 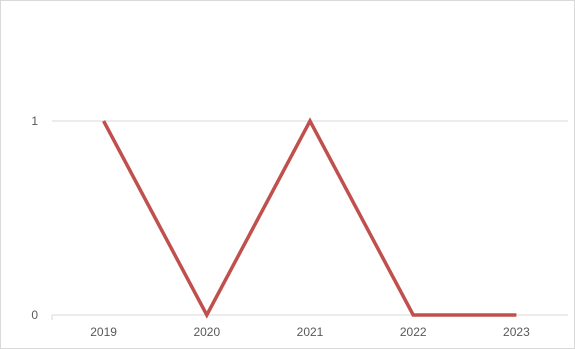 I want to click on x-tick-label: 2023, so click(x=516, y=332).